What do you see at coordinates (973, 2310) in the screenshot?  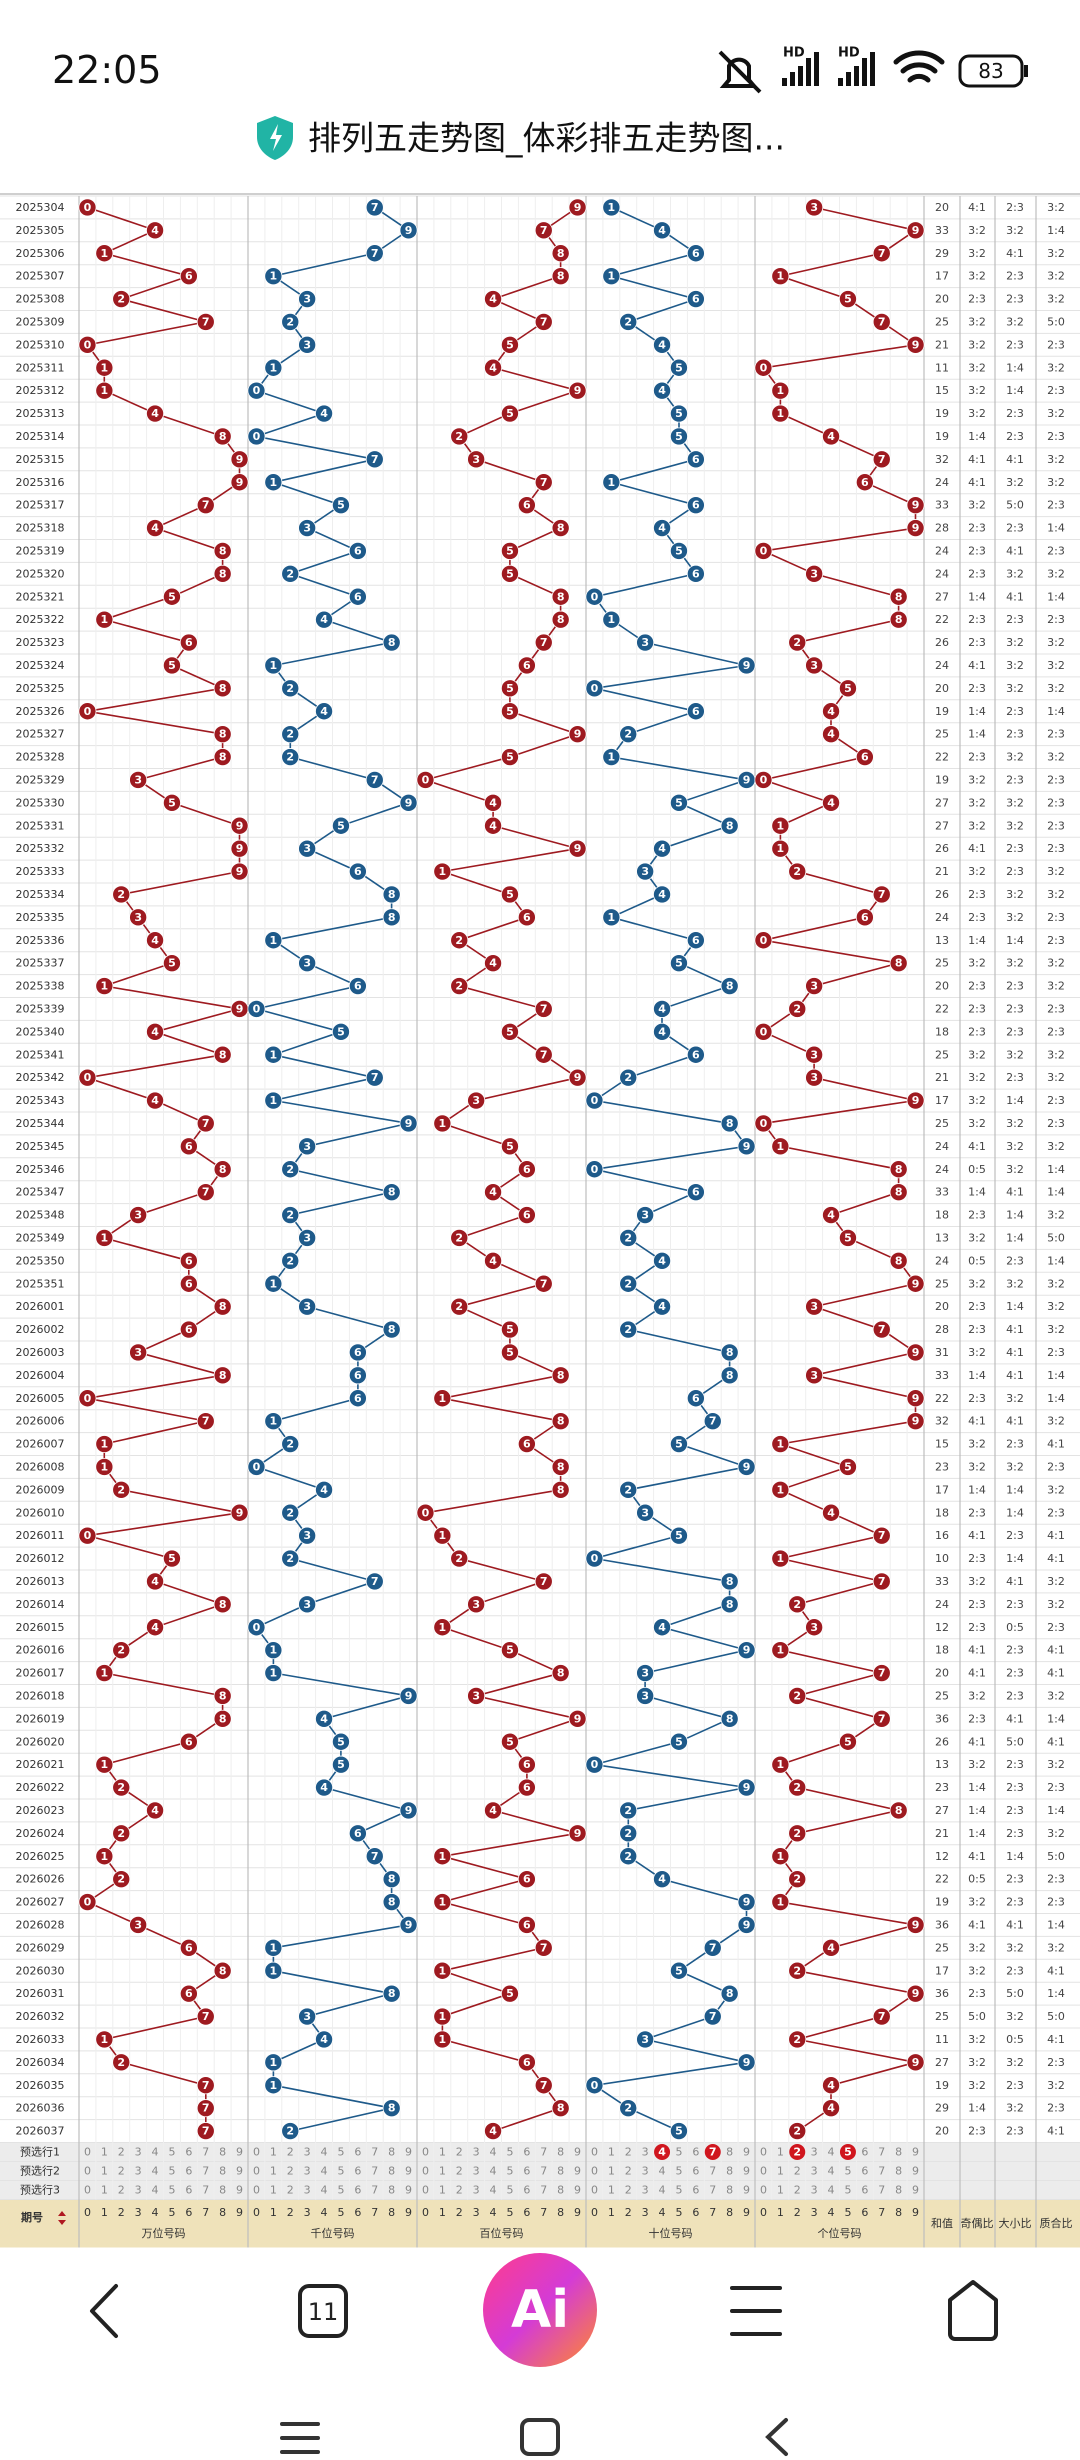 I see `home-button` at bounding box center [973, 2310].